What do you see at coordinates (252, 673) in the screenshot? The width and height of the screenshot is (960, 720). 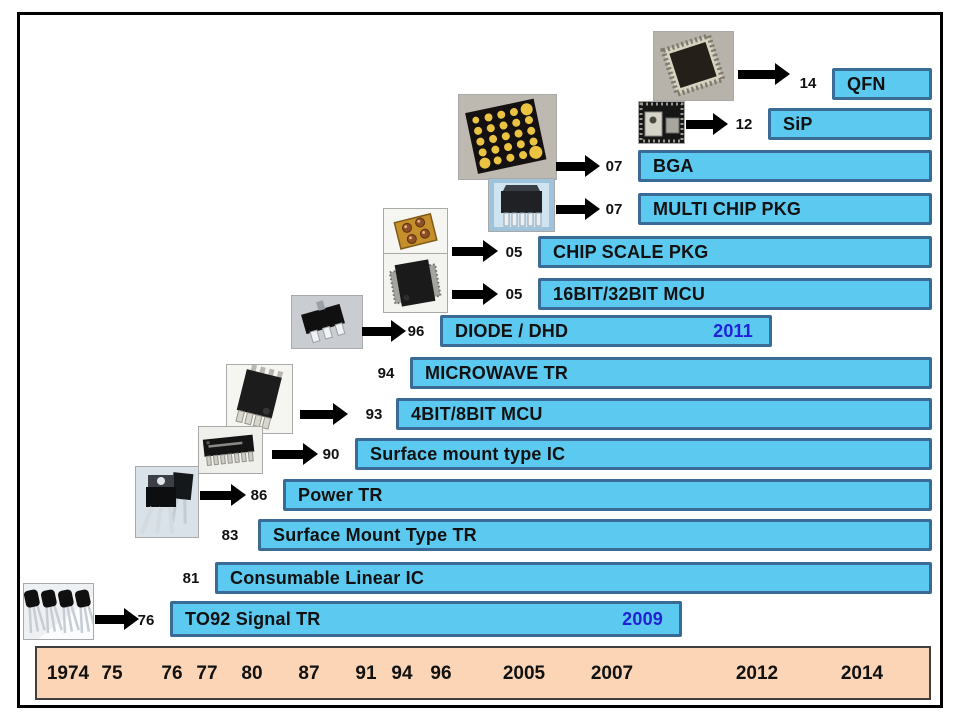 I see `axis-year-80: 80` at bounding box center [252, 673].